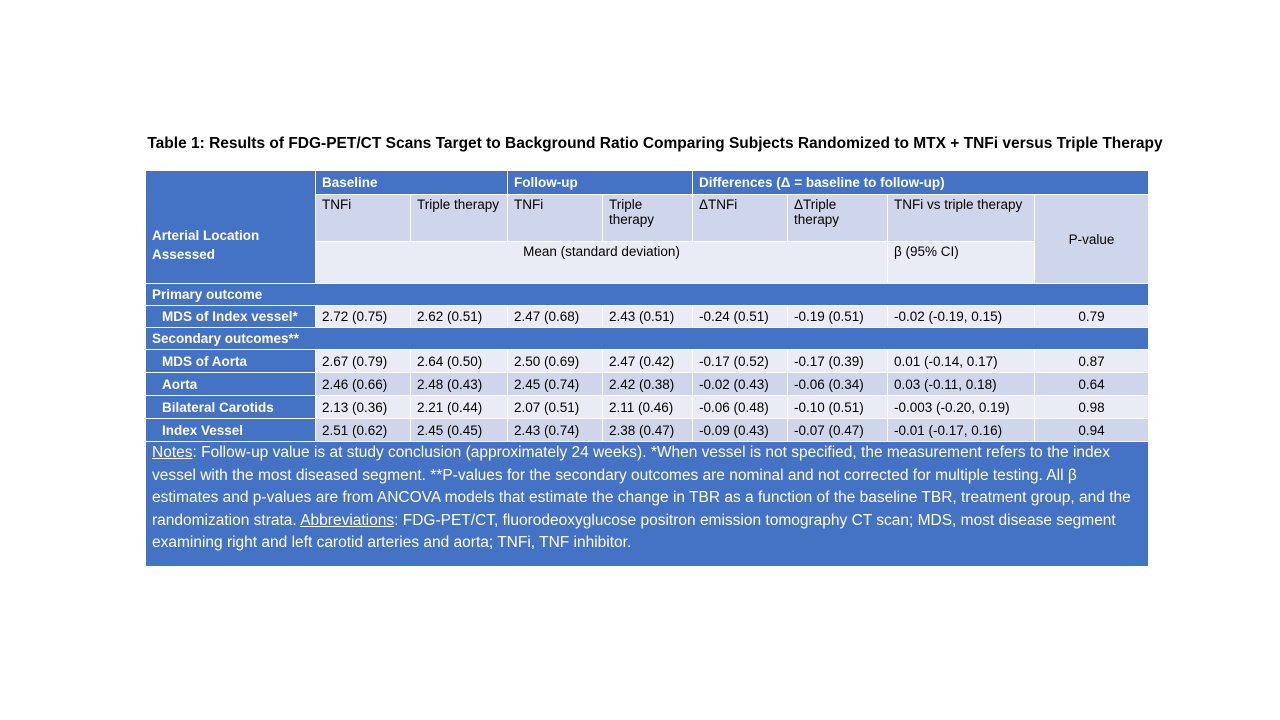 The width and height of the screenshot is (1280, 720). What do you see at coordinates (459, 430) in the screenshot?
I see `table-cell: 2.45 (0.45)` at bounding box center [459, 430].